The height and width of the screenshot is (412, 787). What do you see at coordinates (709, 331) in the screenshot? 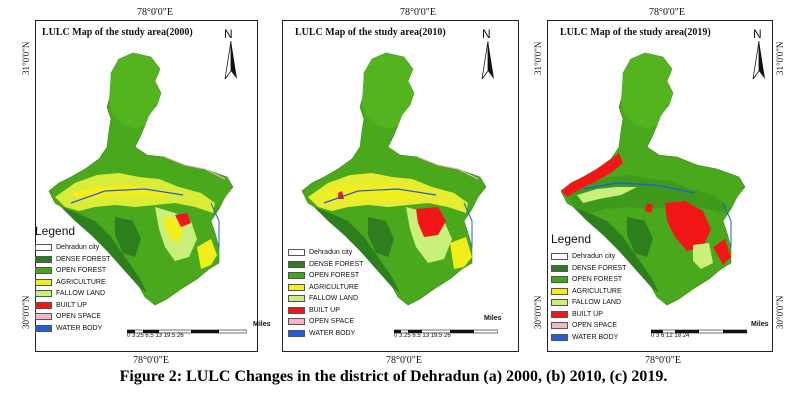
I see `scale-bar: 0 3 6 12 18 24 Miles` at bounding box center [709, 331].